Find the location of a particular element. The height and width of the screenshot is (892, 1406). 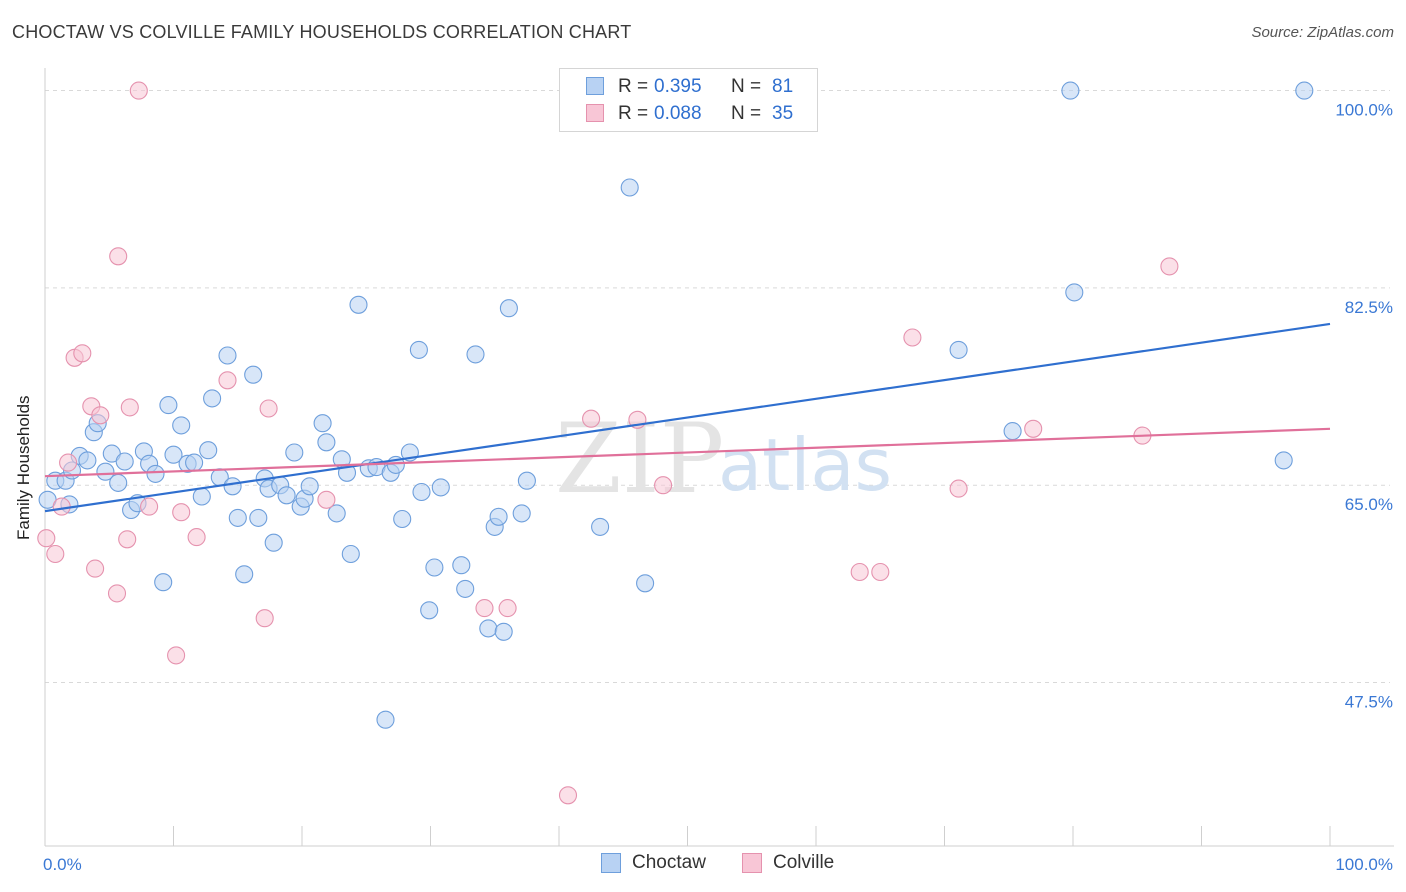

legend-n-value-colville: 35 is located at coordinates (783, 113).